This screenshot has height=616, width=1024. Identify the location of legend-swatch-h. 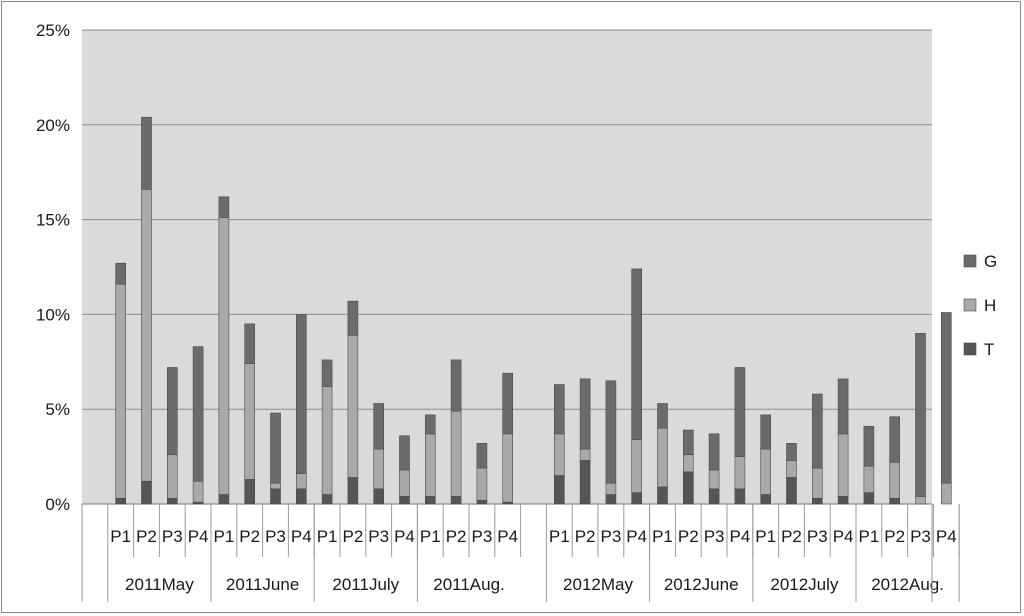
(970, 305).